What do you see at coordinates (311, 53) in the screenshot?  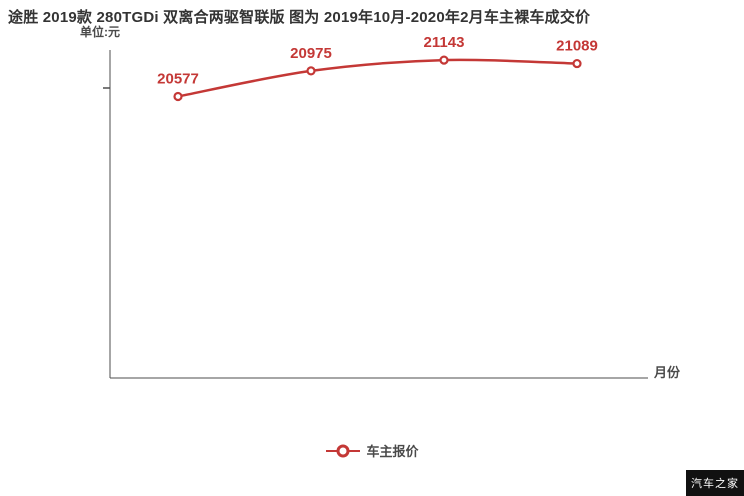 I see `data-point-label: 20975` at bounding box center [311, 53].